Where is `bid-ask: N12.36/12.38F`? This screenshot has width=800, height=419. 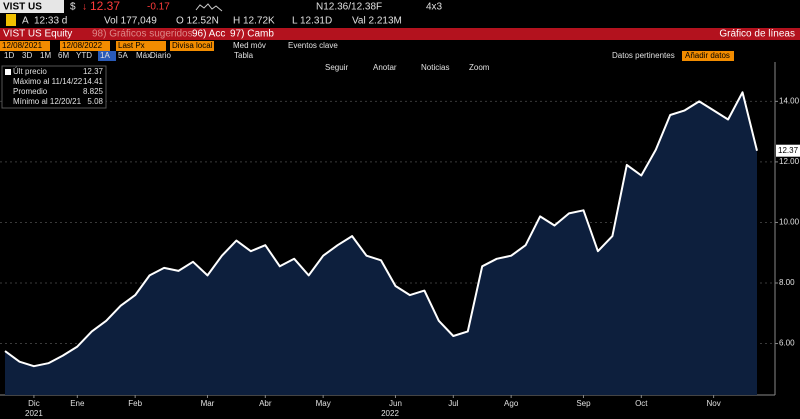 bid-ask: N12.36/12.38F is located at coordinates (349, 7).